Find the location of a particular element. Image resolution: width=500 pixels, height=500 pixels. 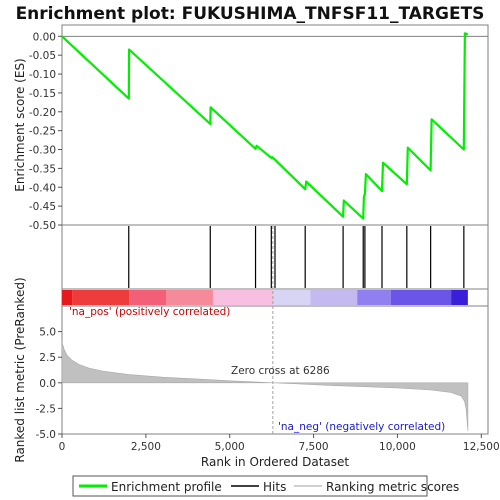

legend-hits-label: Hits is located at coordinates (274, 487).